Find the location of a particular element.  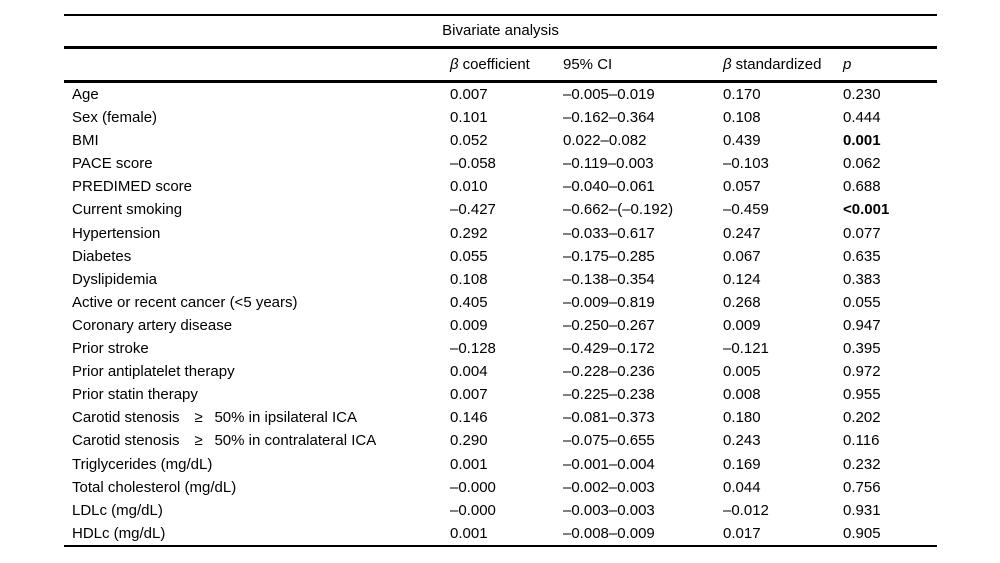

cell-p-value: 0.383 is located at coordinates (862, 279).